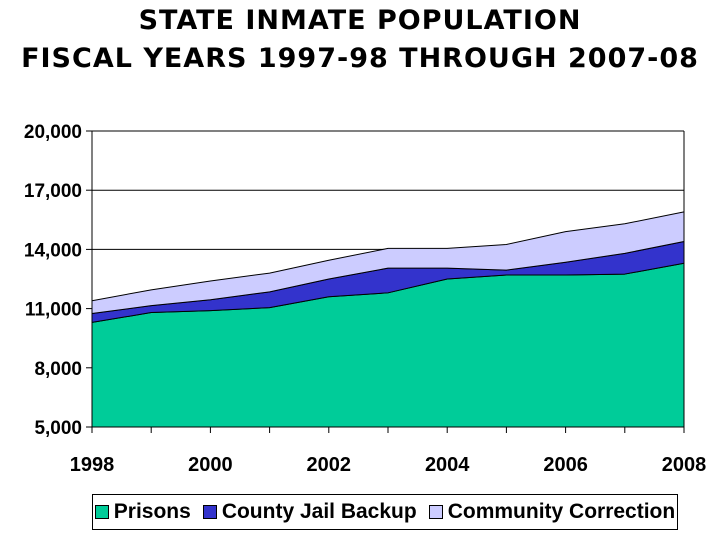 This screenshot has width=720, height=540. Describe the element at coordinates (447, 465) in the screenshot. I see `x-tick-label-3: 2004` at that location.